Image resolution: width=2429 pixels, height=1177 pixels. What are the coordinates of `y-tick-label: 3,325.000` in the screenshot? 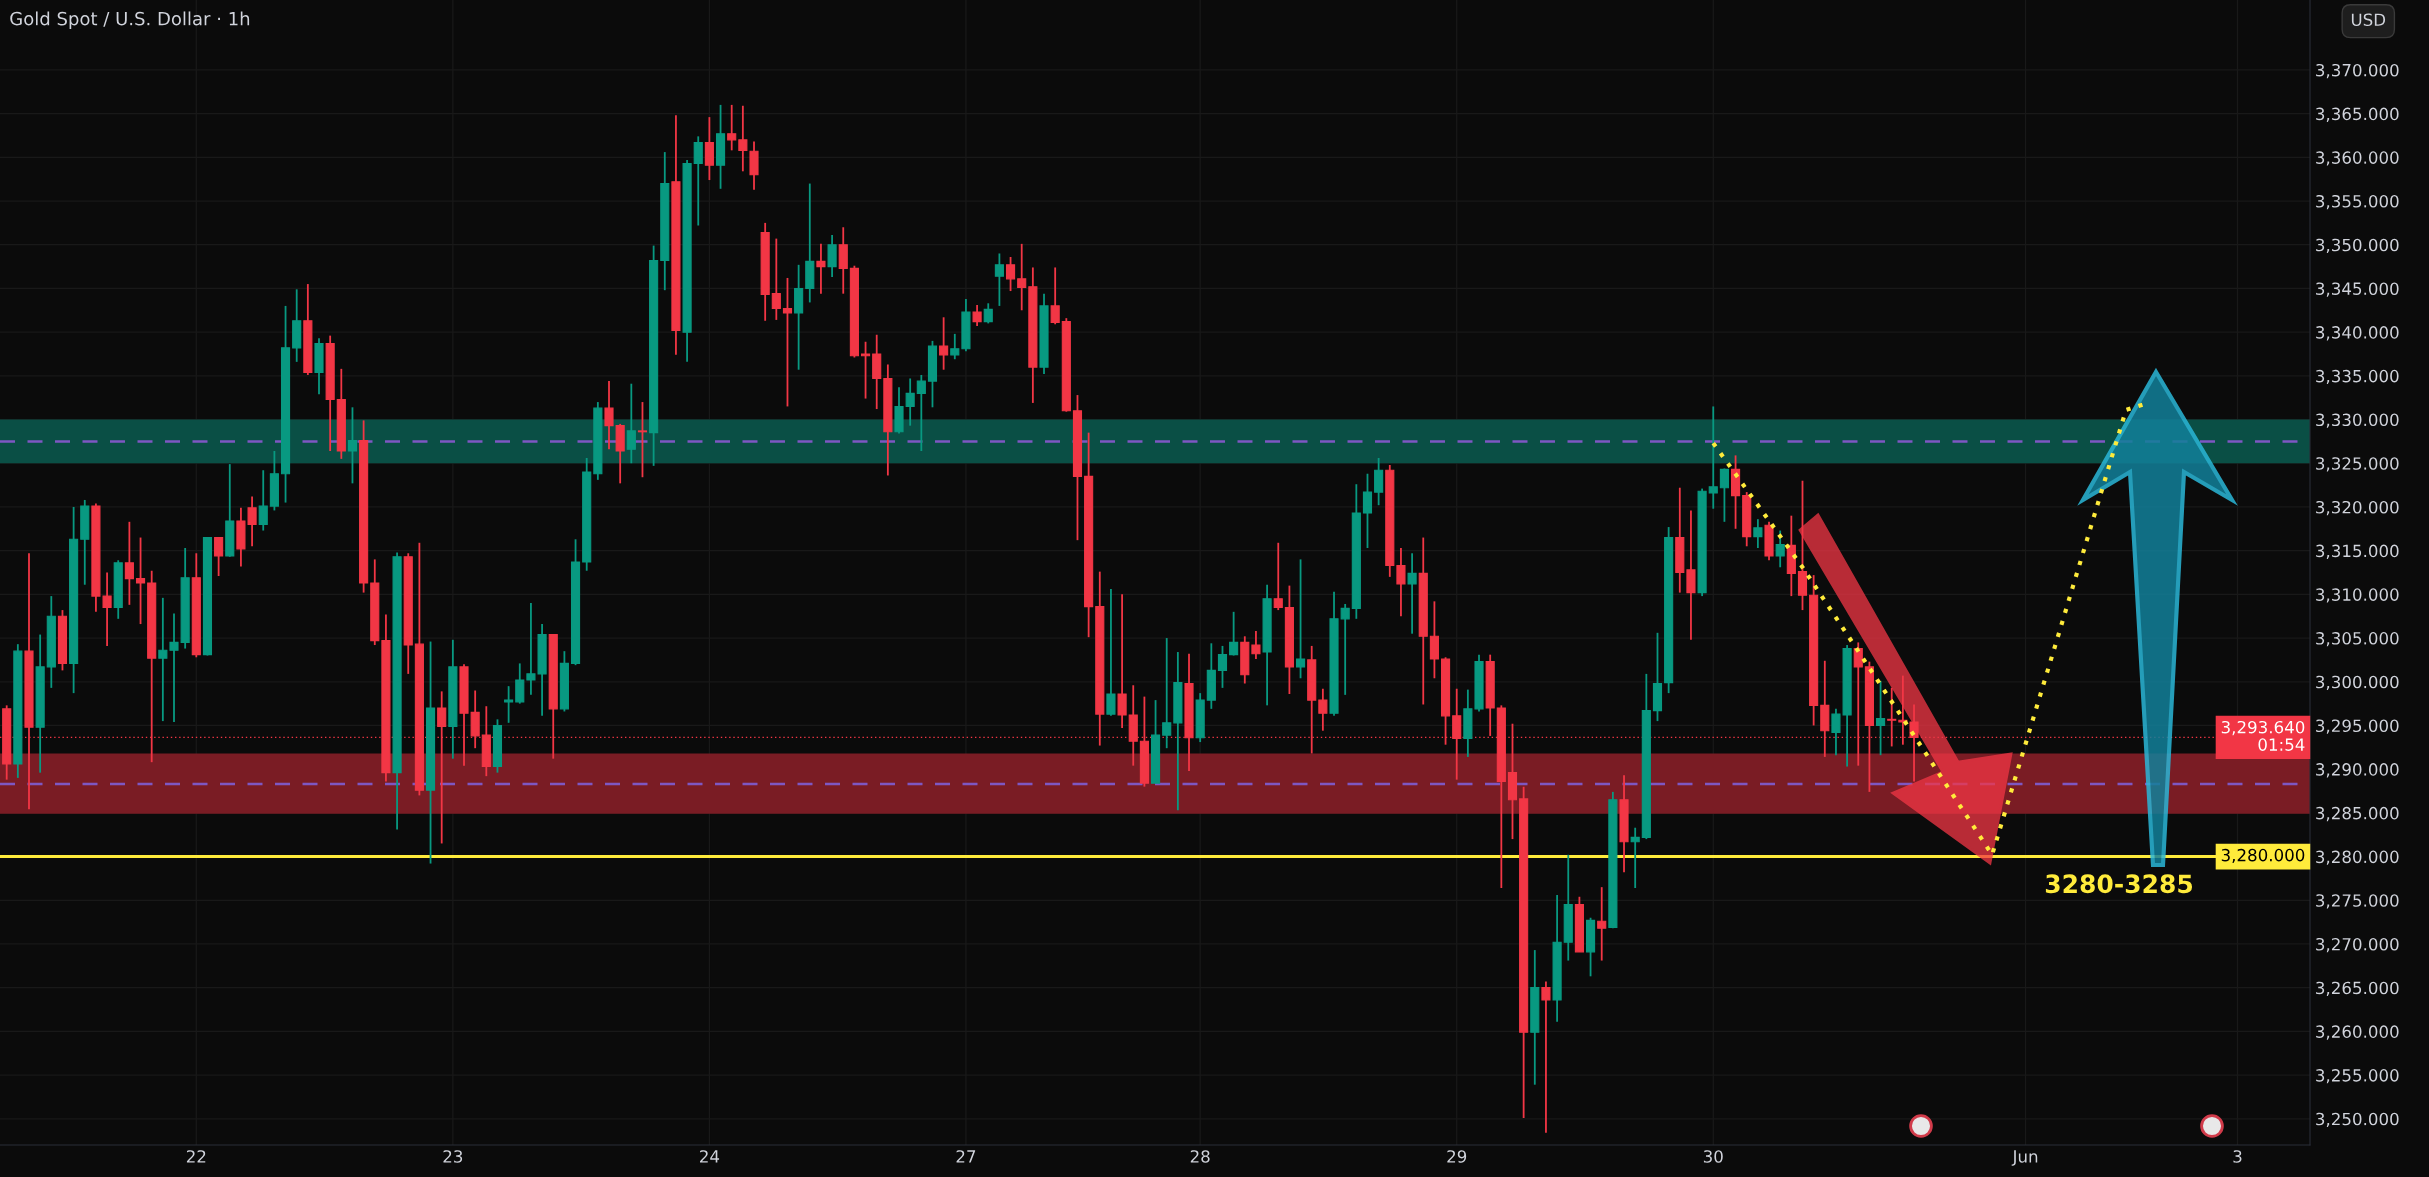 It's located at (2357, 464).